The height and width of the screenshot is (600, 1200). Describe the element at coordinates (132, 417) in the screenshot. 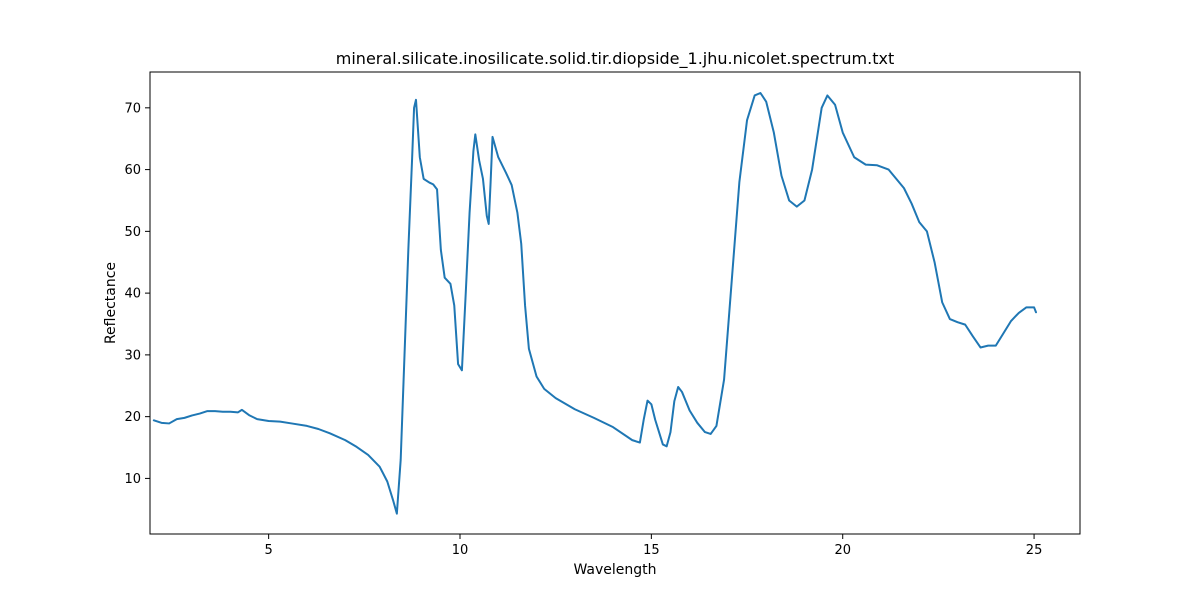

I see `y-tick-label: 20` at that location.